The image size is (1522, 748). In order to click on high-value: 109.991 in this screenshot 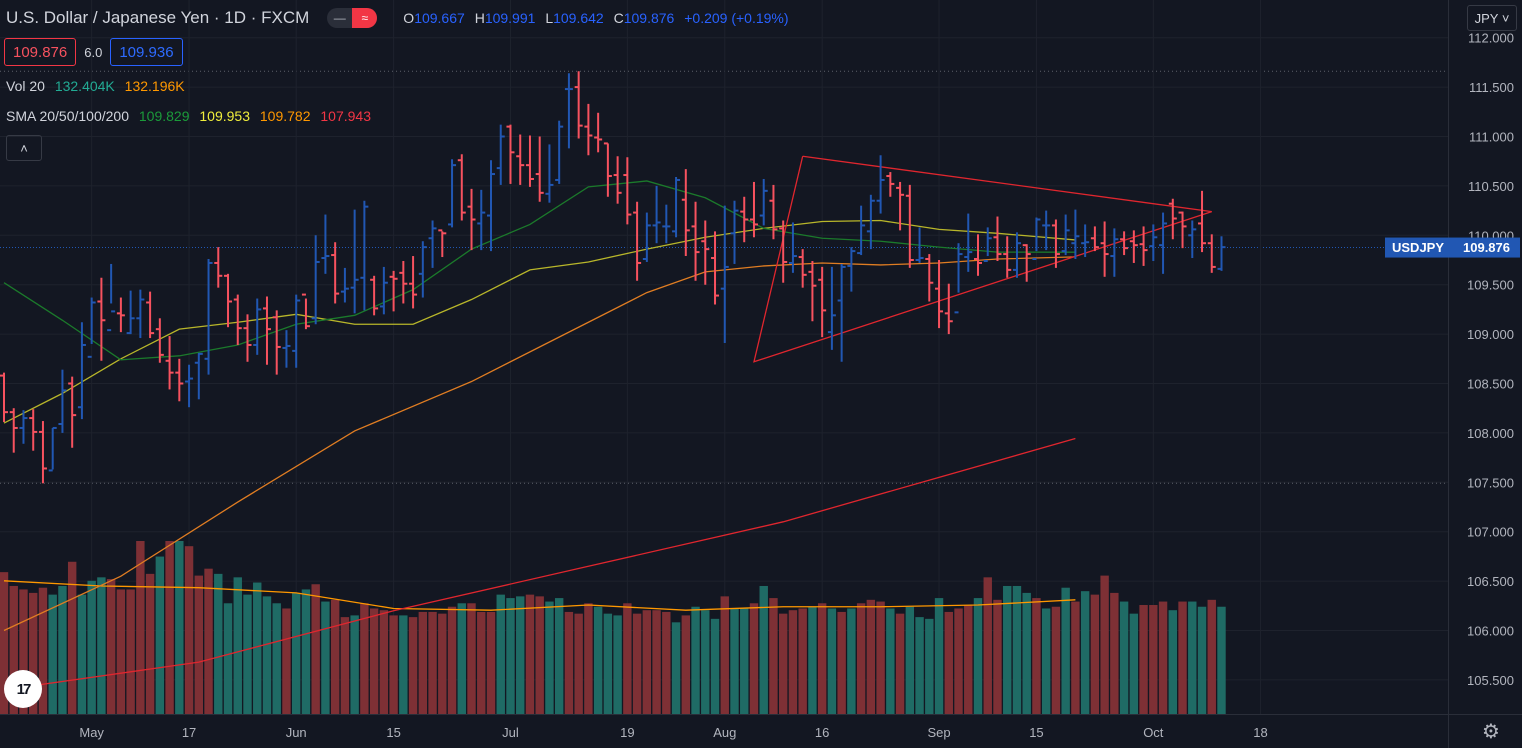, I will do `click(510, 18)`.